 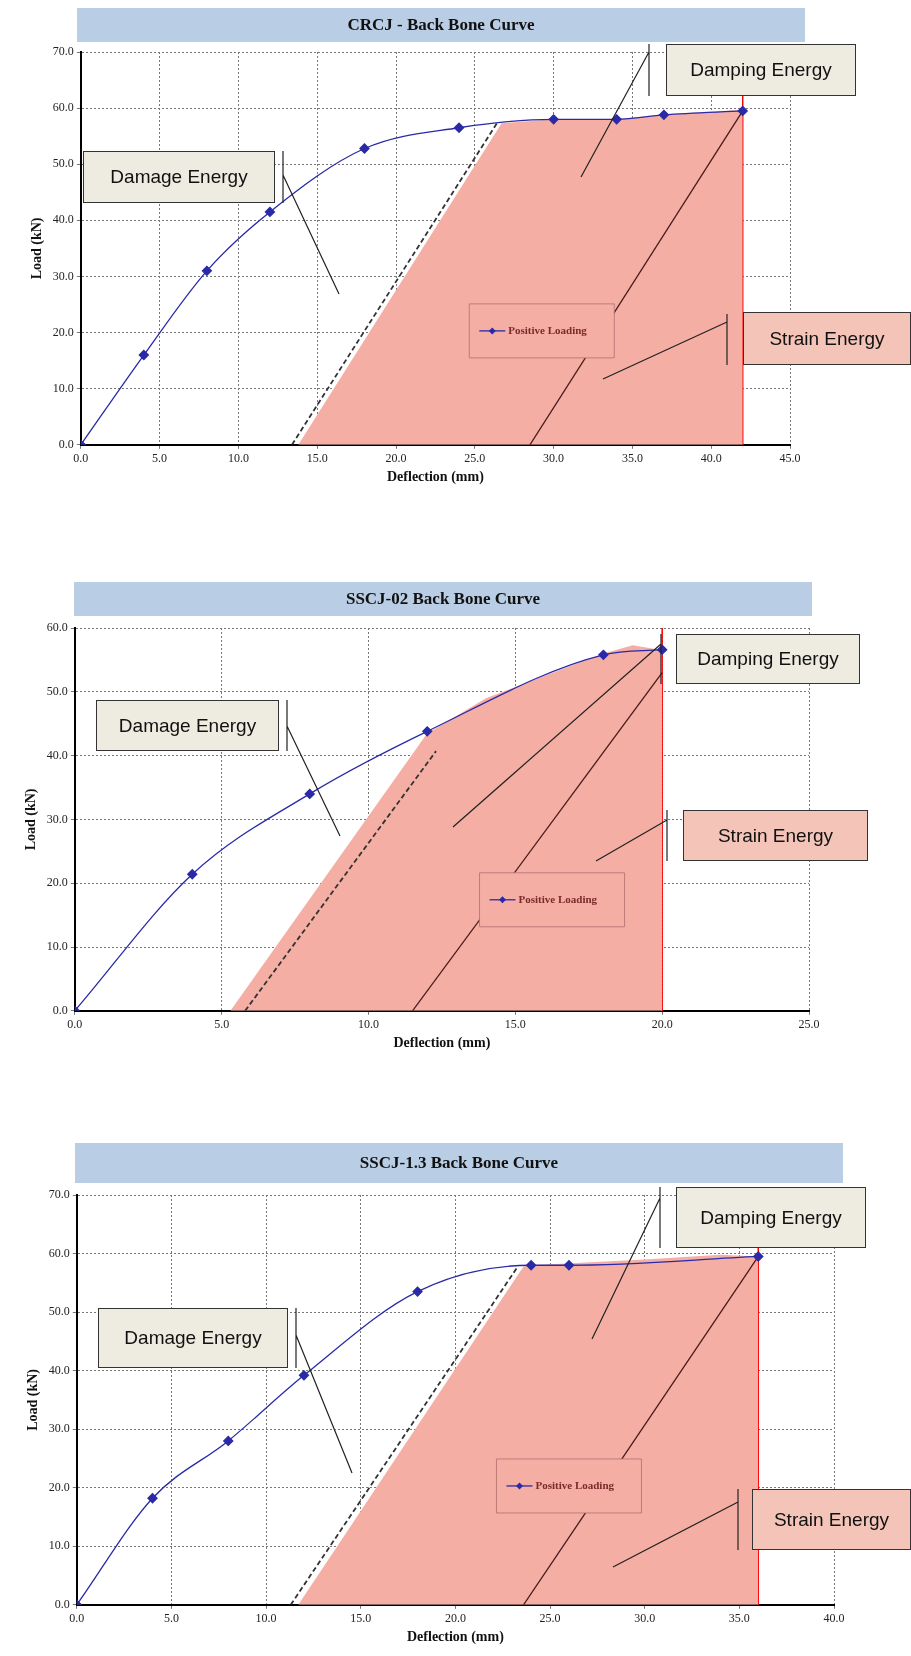 I want to click on chart-title: CRCJ - Back Bone Curve, so click(x=441, y=25).